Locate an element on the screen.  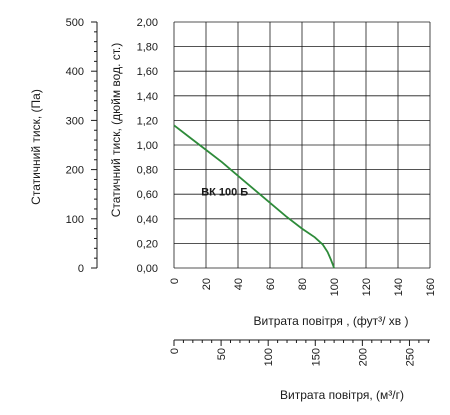
y-tick-label-inwg: 0,80 is located at coordinates (147, 171).